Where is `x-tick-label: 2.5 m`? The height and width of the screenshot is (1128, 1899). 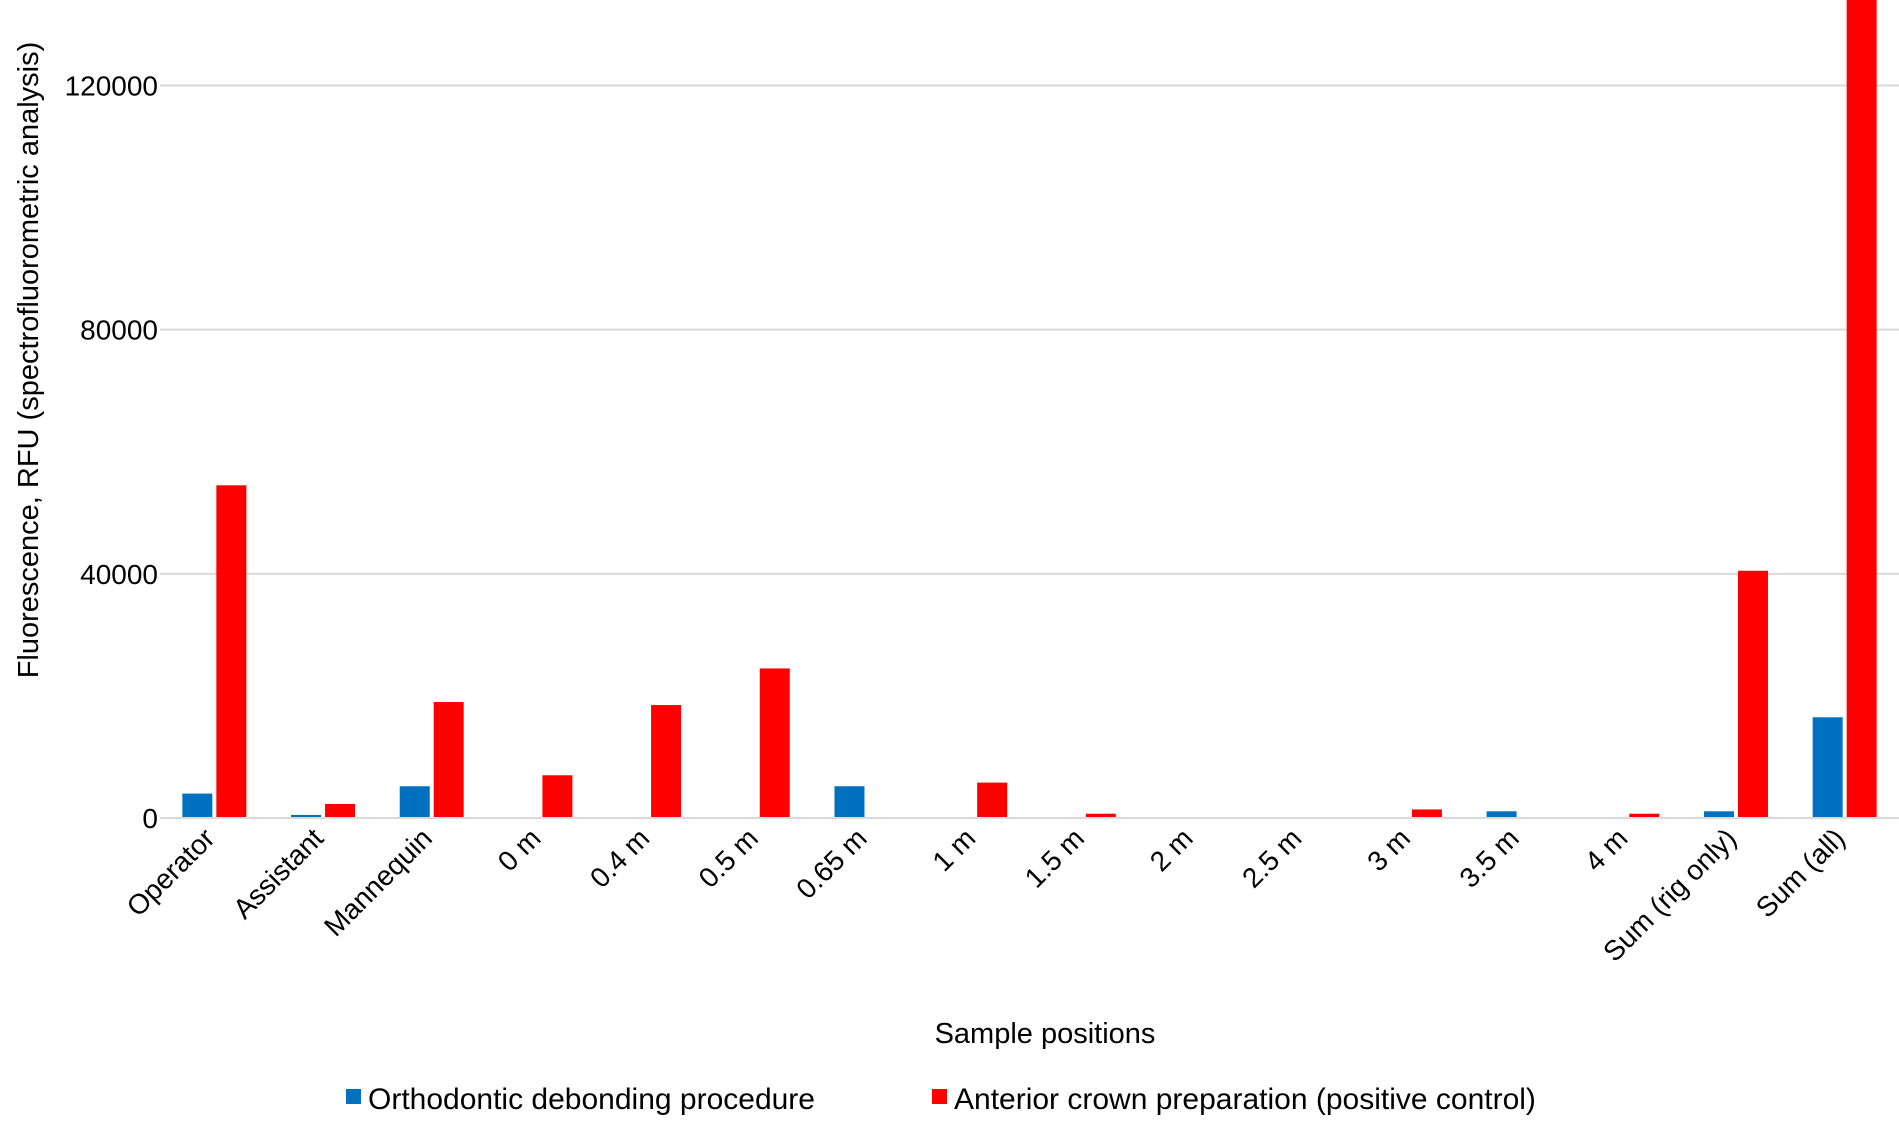
x-tick-label: 2.5 m is located at coordinates (1271, 857).